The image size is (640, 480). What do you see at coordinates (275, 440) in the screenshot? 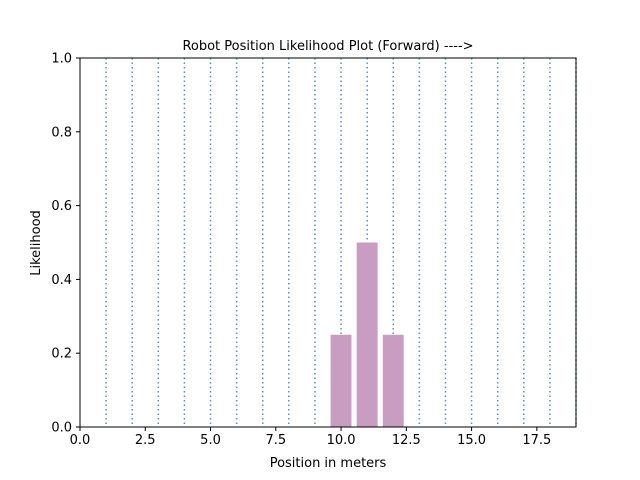
I see `x-tick-label: 7.5` at bounding box center [275, 440].